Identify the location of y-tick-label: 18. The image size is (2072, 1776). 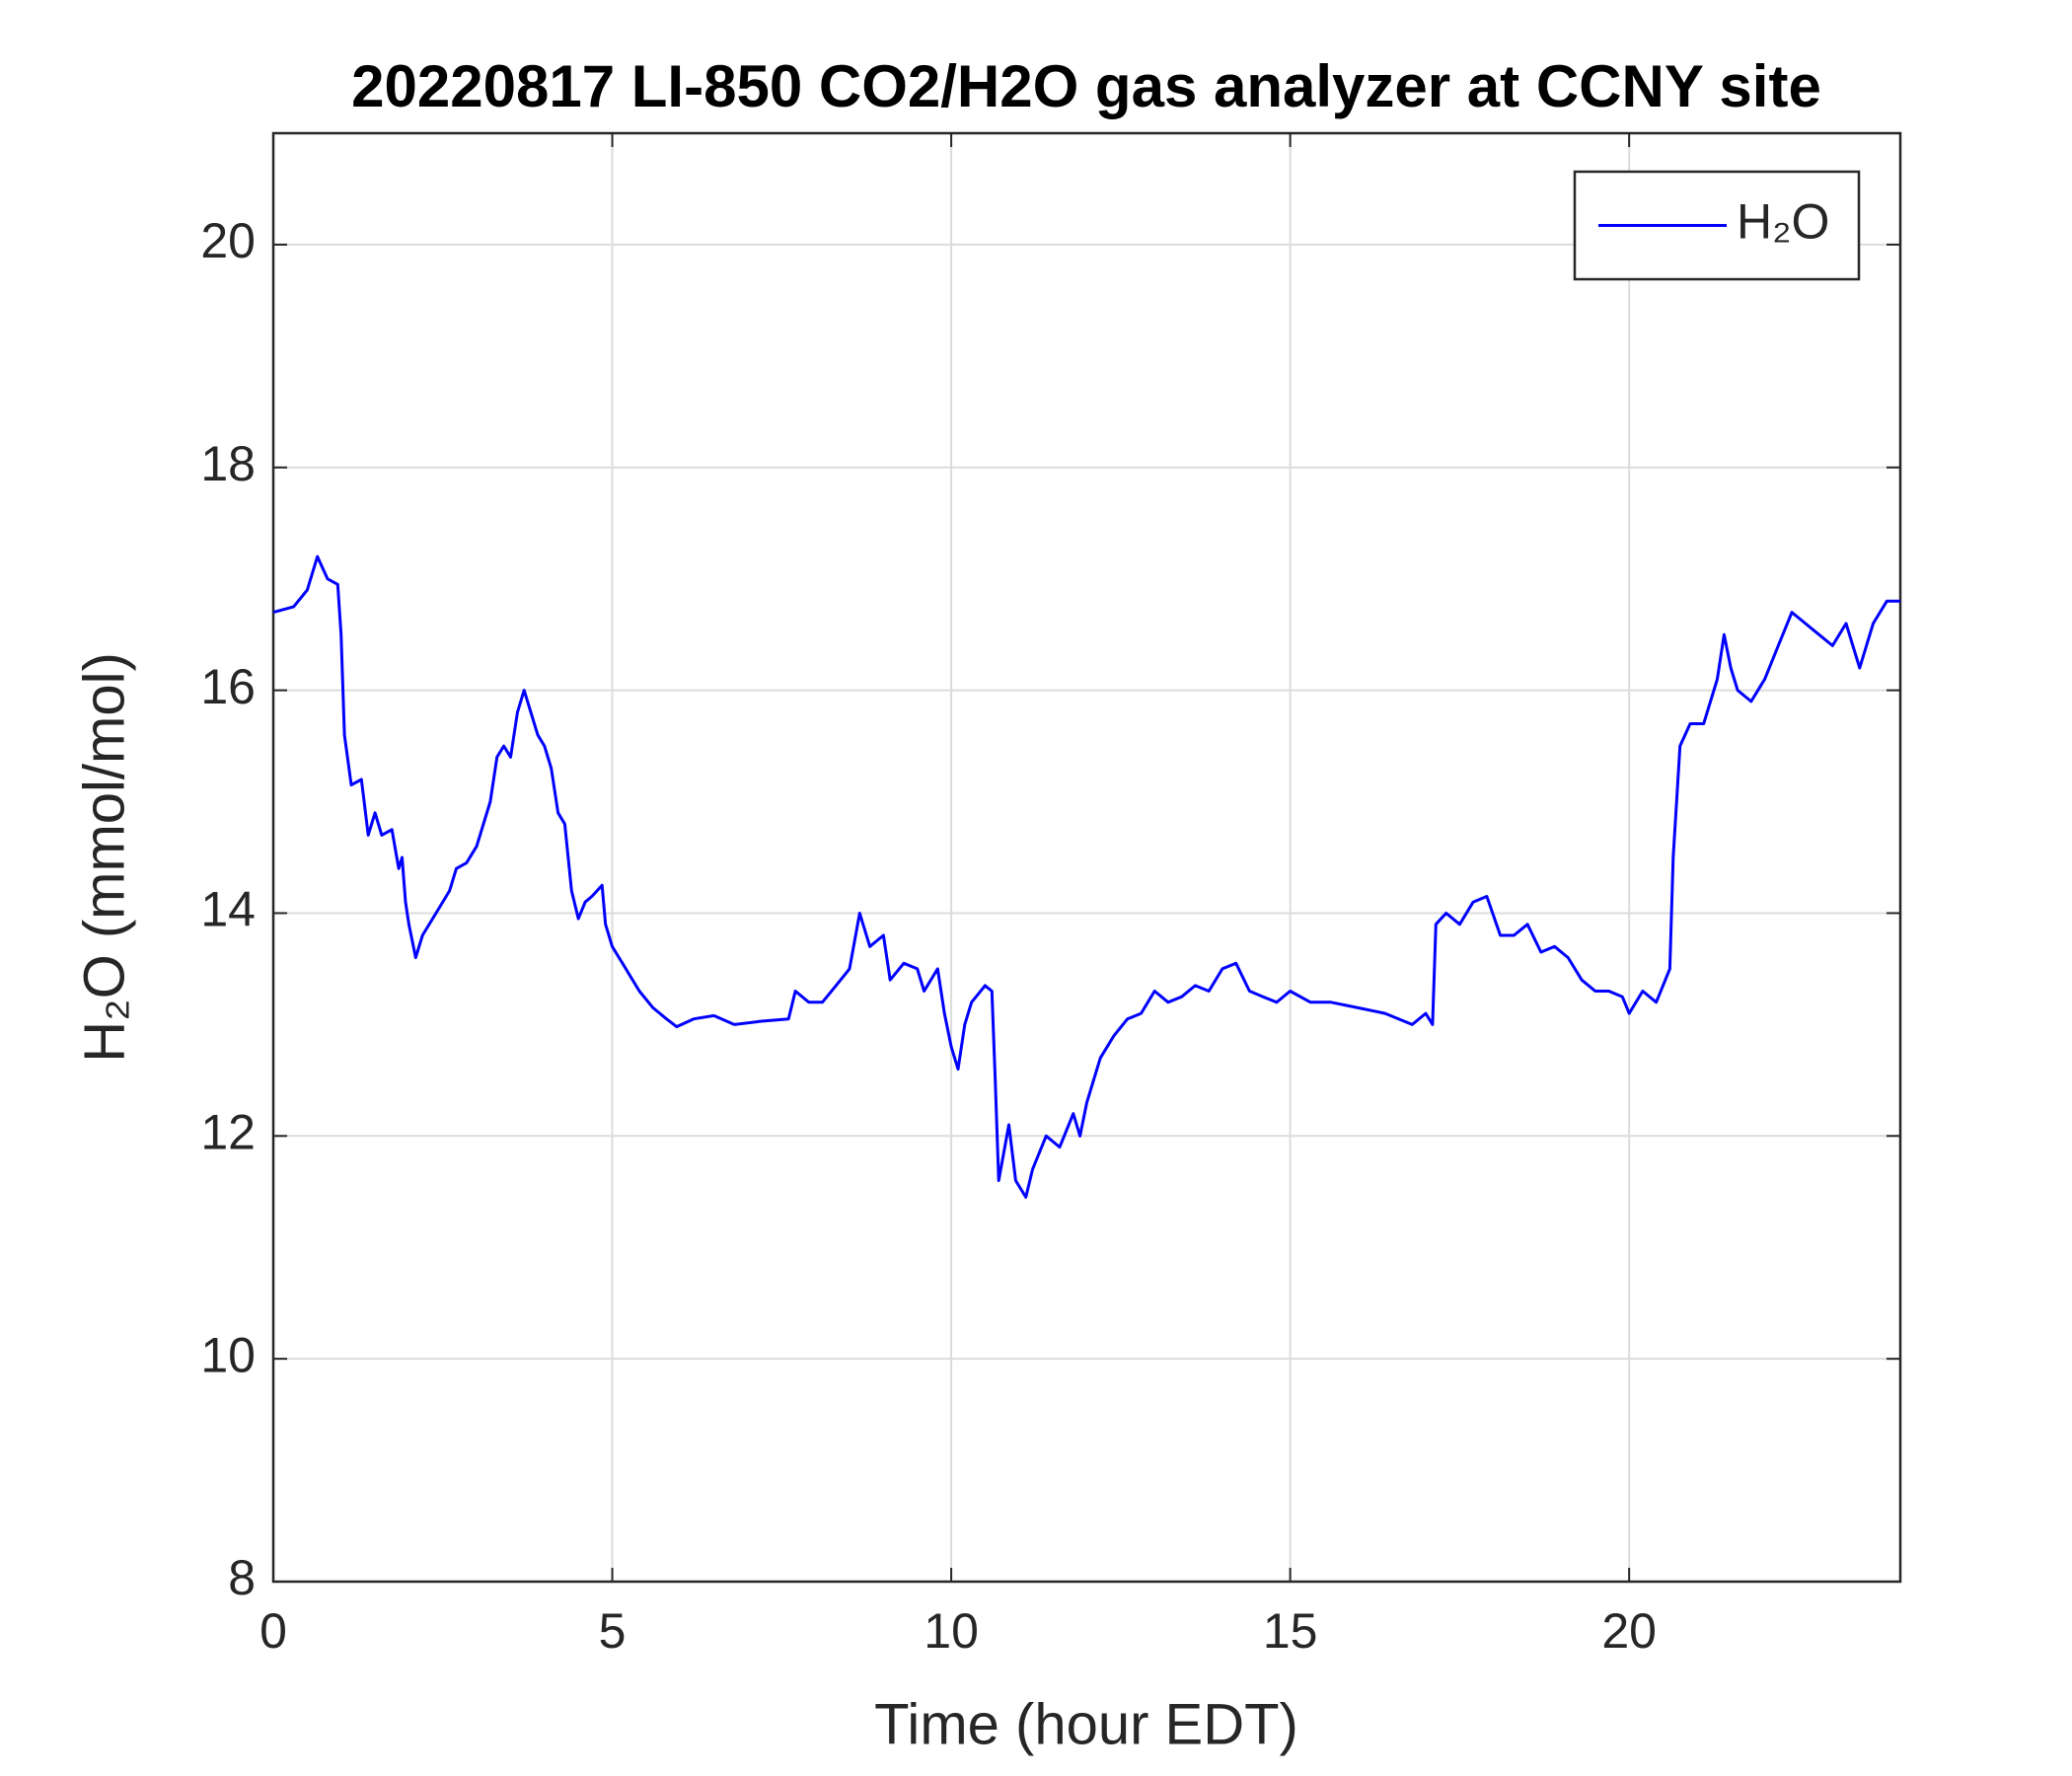
(228, 464).